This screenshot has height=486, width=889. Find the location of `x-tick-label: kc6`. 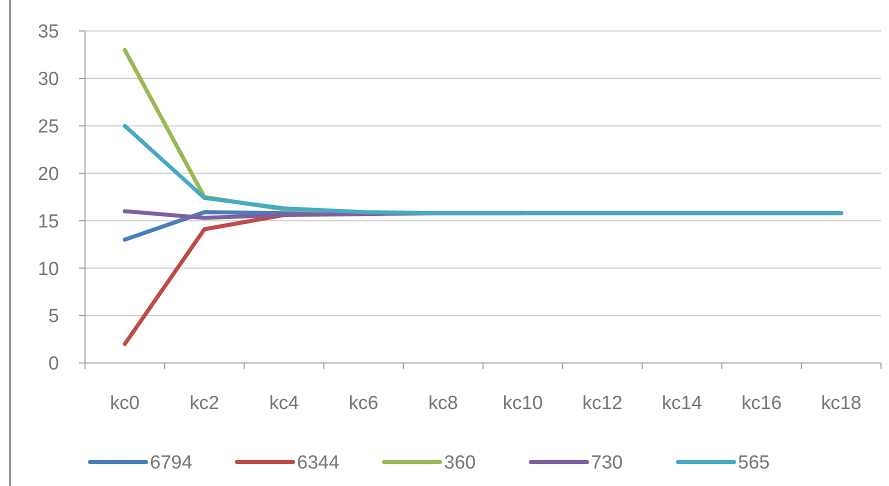

x-tick-label: kc6 is located at coordinates (363, 403).